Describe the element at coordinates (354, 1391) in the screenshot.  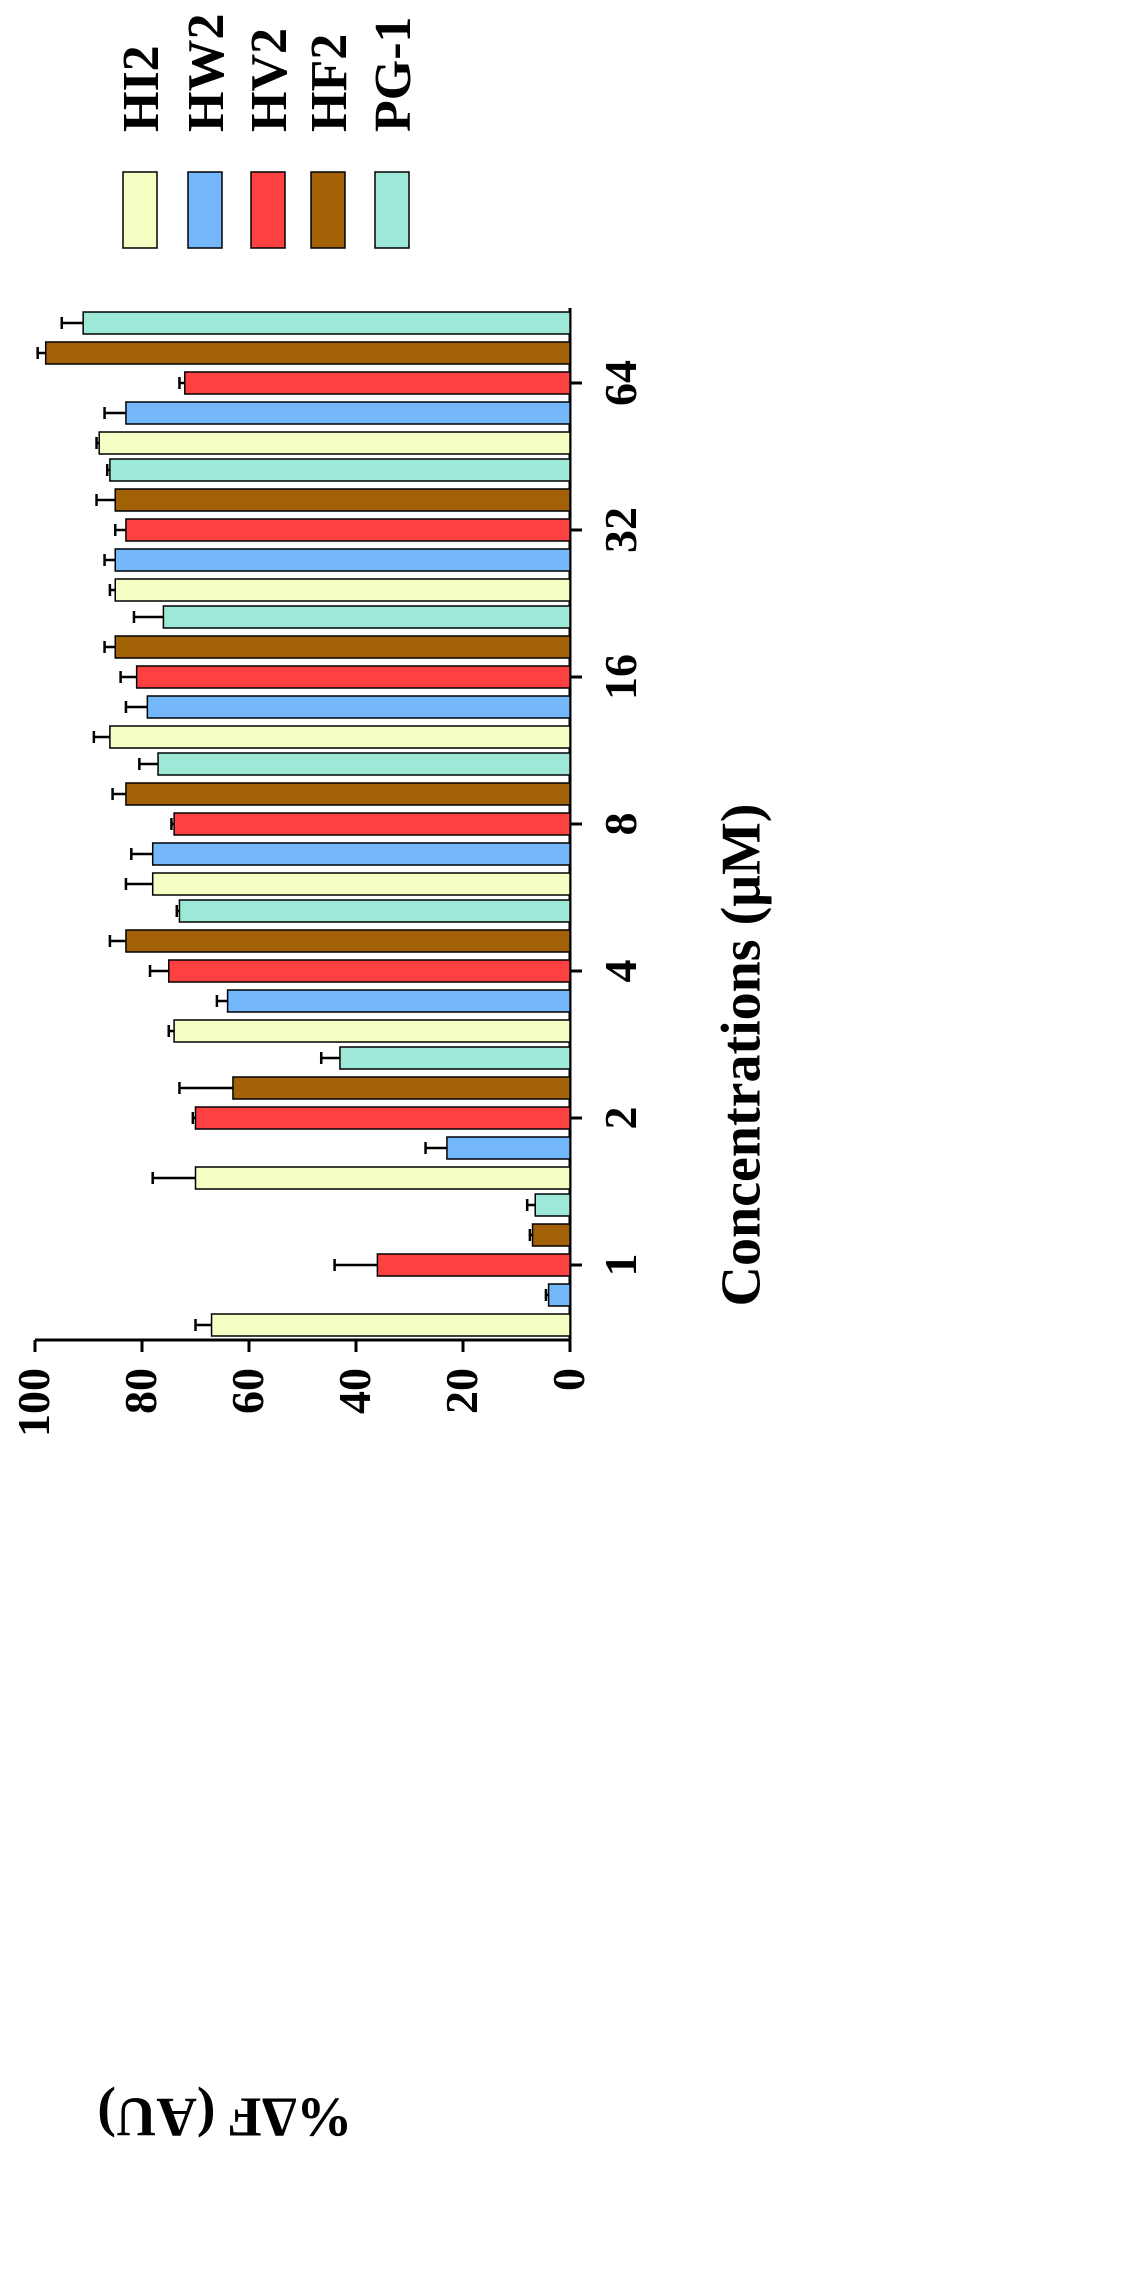
I see `value-tick-label: 40` at that location.